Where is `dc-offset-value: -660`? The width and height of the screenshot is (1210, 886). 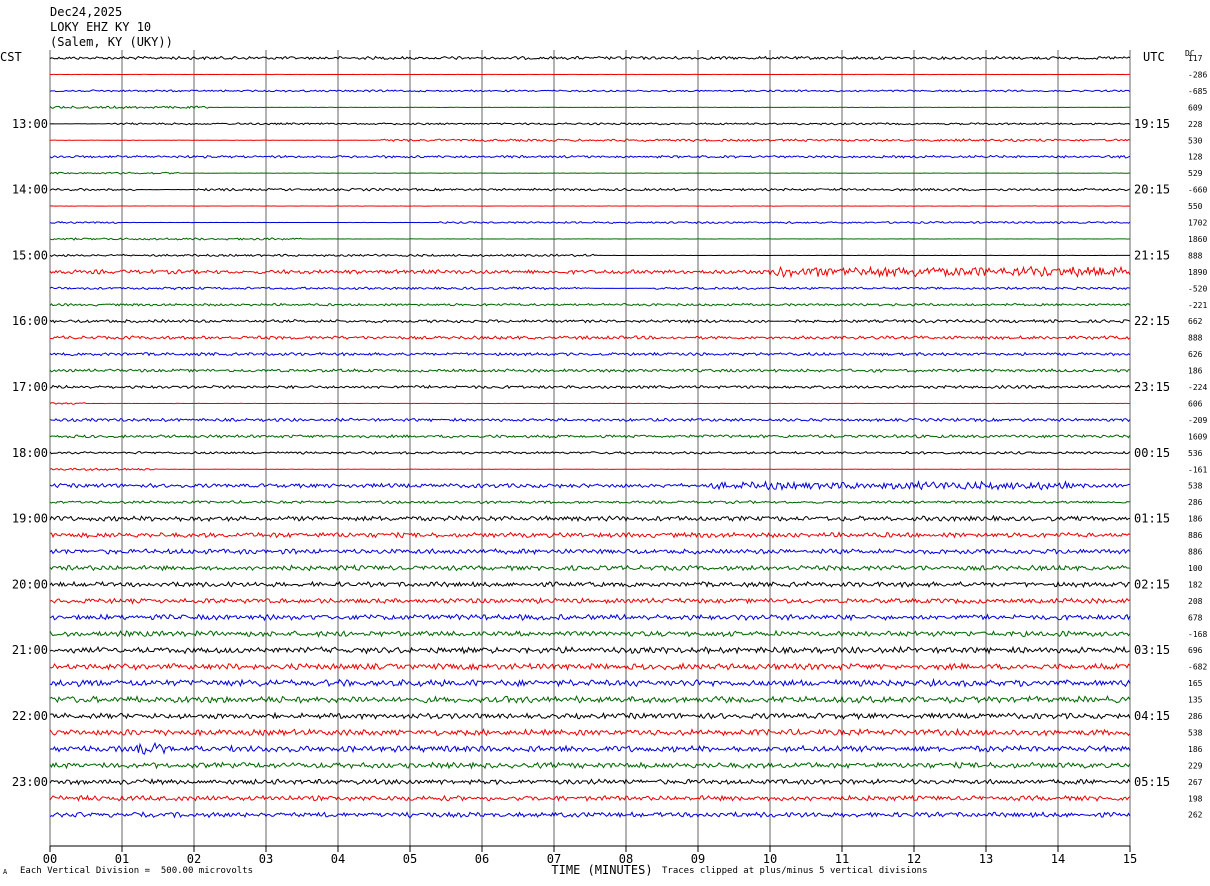 dc-offset-value: -660 is located at coordinates (1197, 190).